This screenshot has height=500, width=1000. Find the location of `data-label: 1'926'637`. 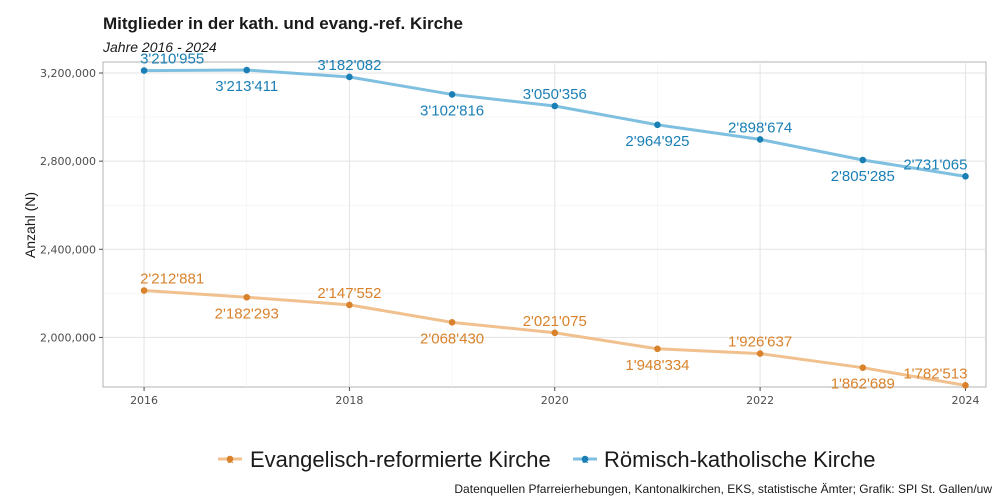

data-label: 1'926'637 is located at coordinates (760, 342).